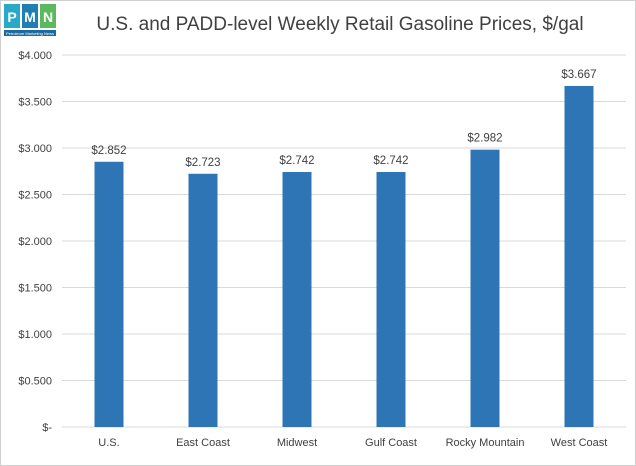  What do you see at coordinates (35, 56) in the screenshot?
I see `y-tick-label: $4.000` at bounding box center [35, 56].